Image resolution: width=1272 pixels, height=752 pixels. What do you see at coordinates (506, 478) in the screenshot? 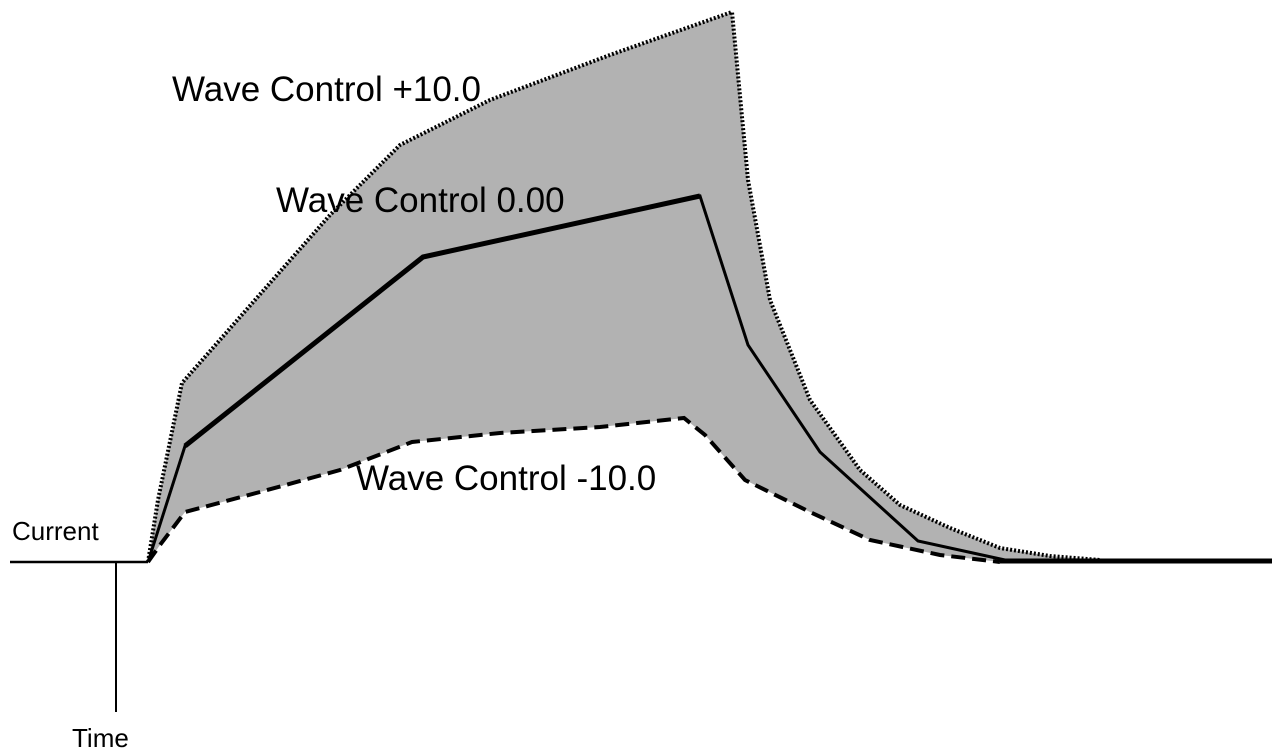
I see `label-wave-control-minus: Wave Control -10.0` at bounding box center [506, 478].